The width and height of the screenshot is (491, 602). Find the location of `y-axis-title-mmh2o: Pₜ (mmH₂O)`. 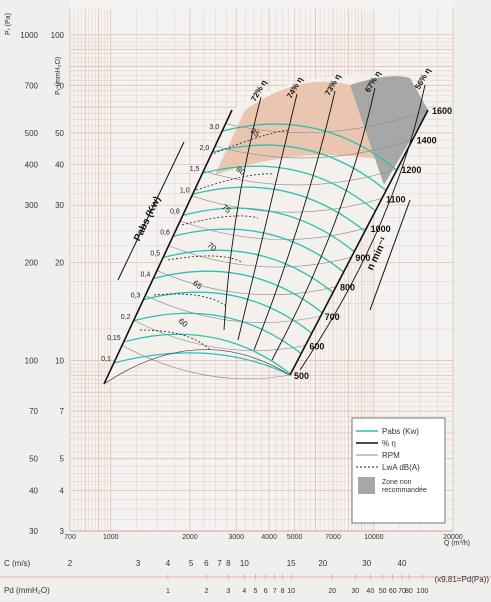

y-axis-title-mmh2o: Pₜ (mmH₂O) is located at coordinates (58, 76).